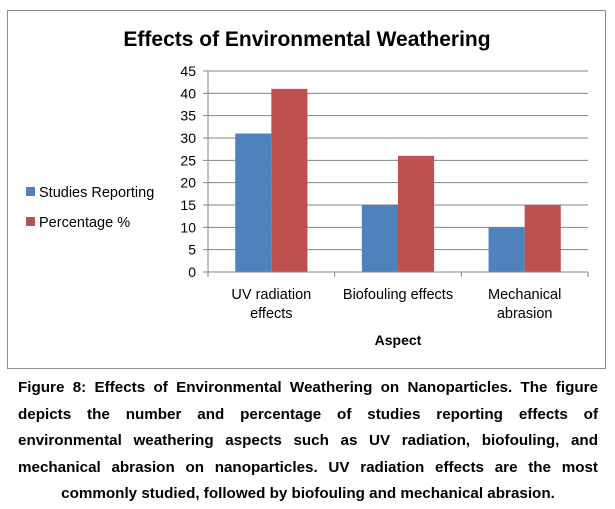  I want to click on y-tick-labels: 0 5 10 15 20 25 30 35 40 45, so click(188, 171).